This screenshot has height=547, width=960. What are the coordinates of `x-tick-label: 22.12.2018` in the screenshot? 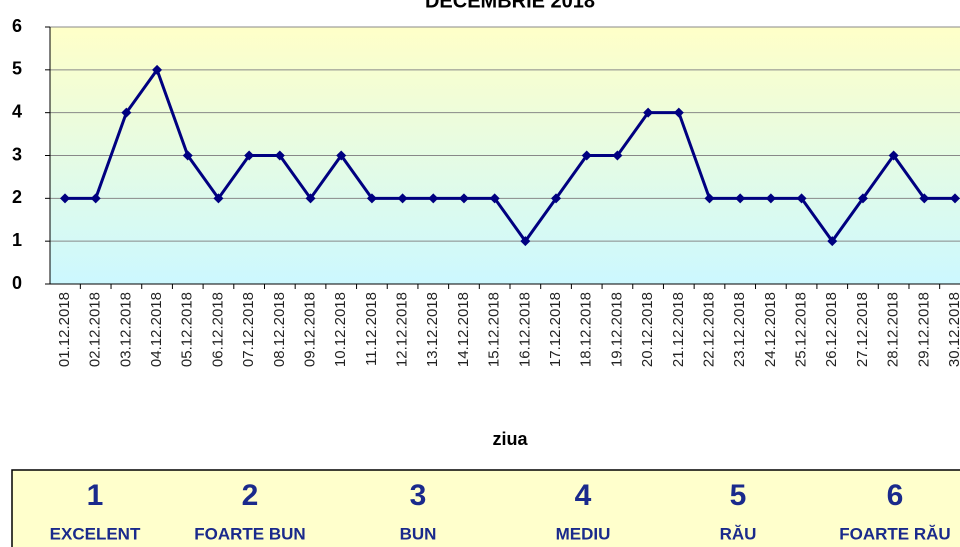 It's located at (708, 329).